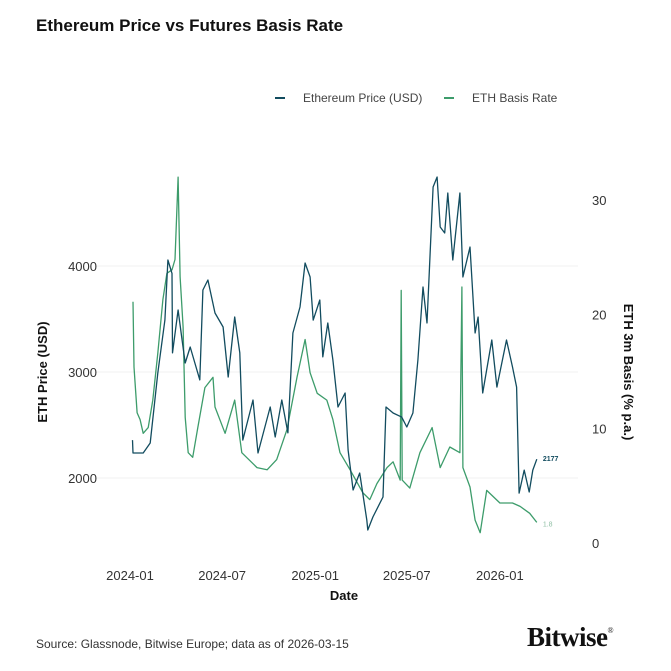 This screenshot has width=671, height=671. What do you see at coordinates (82, 266) in the screenshot?
I see `y-tick-label: 4000` at bounding box center [82, 266].